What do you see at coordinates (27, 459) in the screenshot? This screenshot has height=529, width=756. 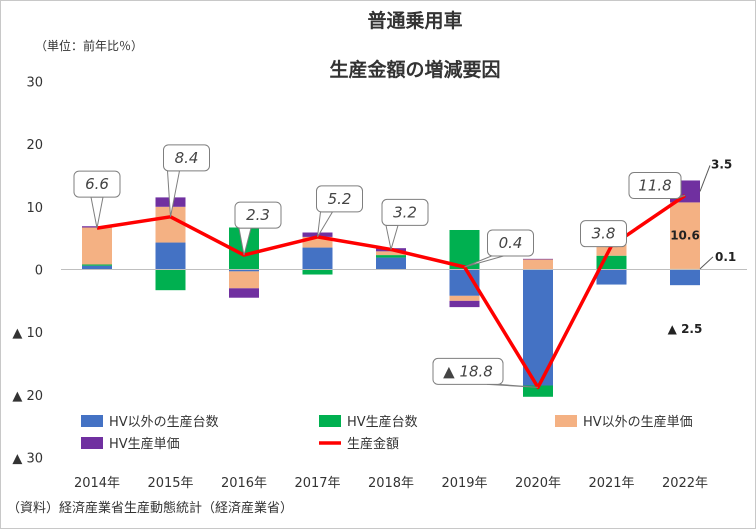 I see `y-tick-label: ▲ 30` at bounding box center [27, 459].